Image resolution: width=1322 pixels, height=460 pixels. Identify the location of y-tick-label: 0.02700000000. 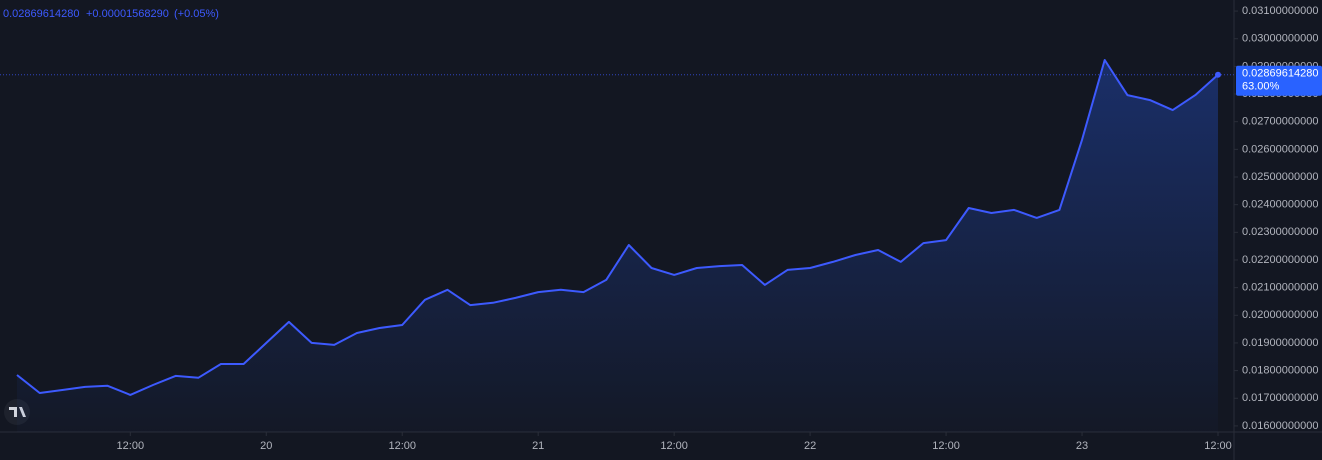
(1280, 122).